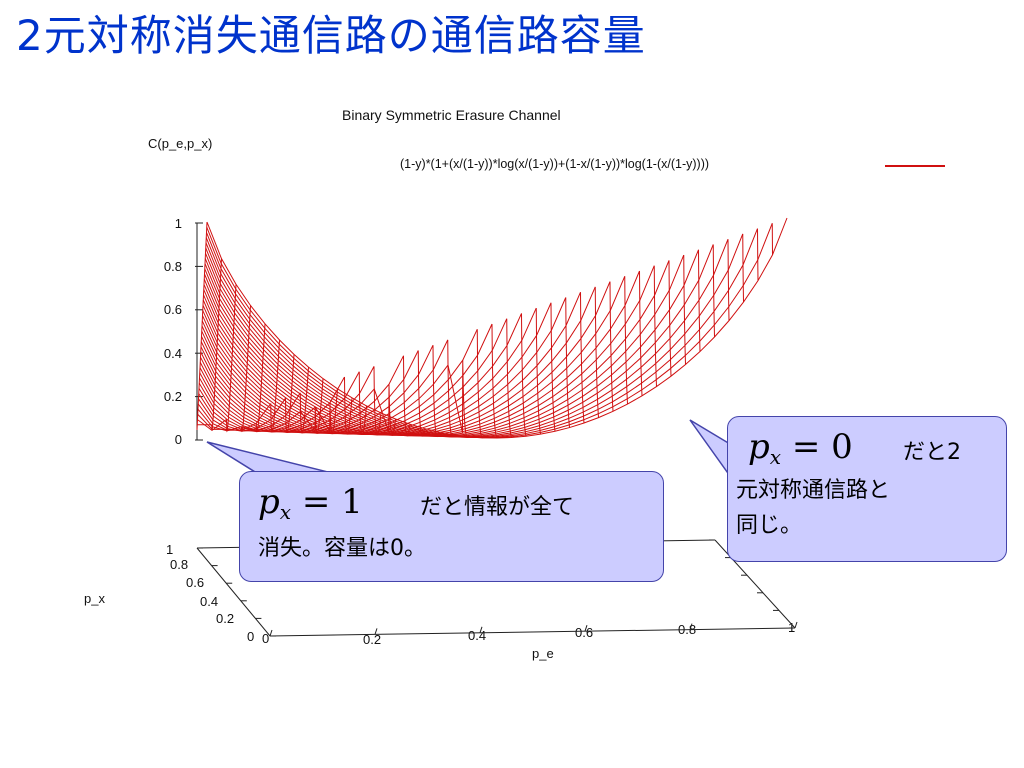 Image resolution: width=1024 pixels, height=768 pixels. Describe the element at coordinates (233, 592) in the screenshot. I see `y-axis-line` at that location.